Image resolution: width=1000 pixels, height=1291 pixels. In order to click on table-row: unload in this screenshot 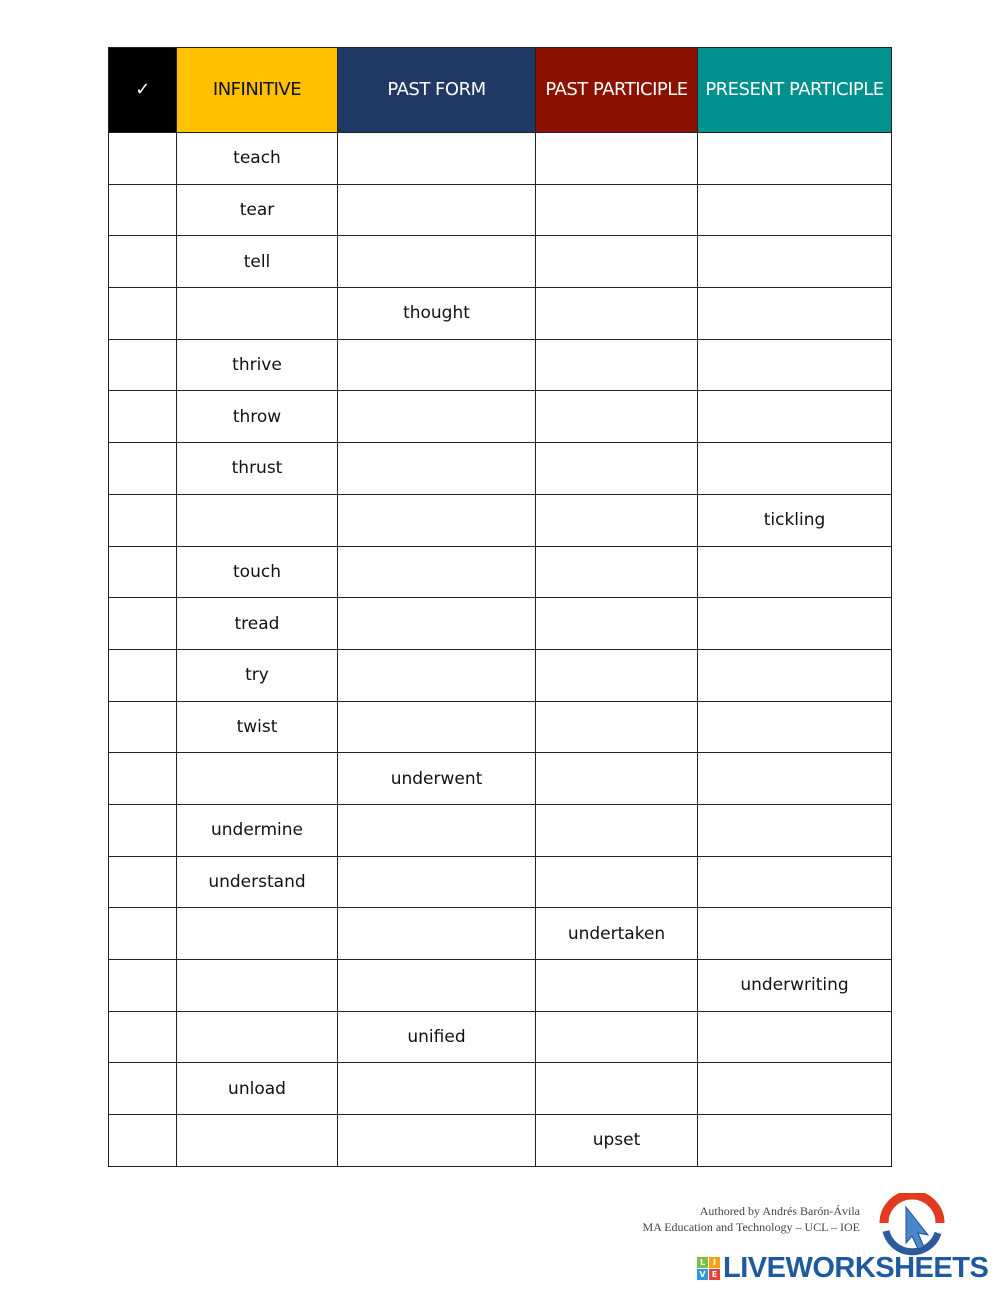, I will do `click(500, 1089)`.